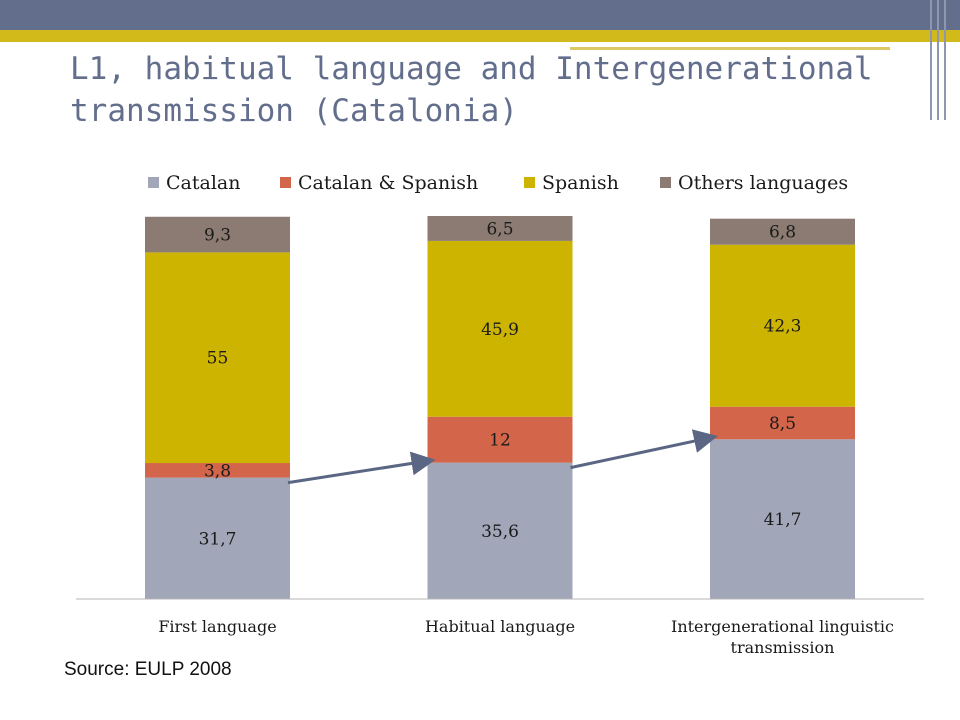 This screenshot has height=720, width=960. What do you see at coordinates (763, 183) in the screenshot?
I see `legend-label-others-languages: Others languages` at bounding box center [763, 183].